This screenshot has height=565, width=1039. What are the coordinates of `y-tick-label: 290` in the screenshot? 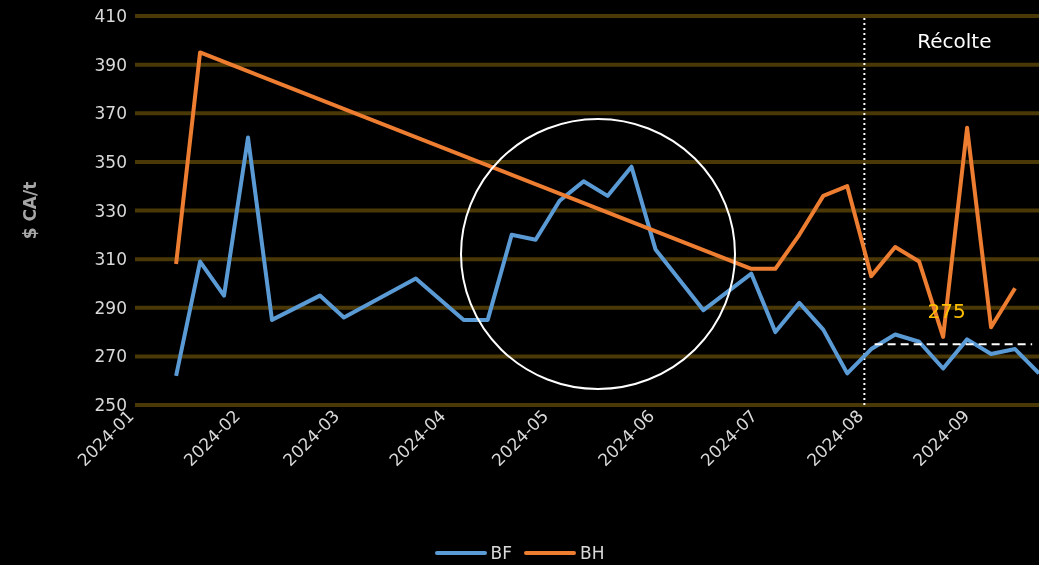 It's located at (110, 307).